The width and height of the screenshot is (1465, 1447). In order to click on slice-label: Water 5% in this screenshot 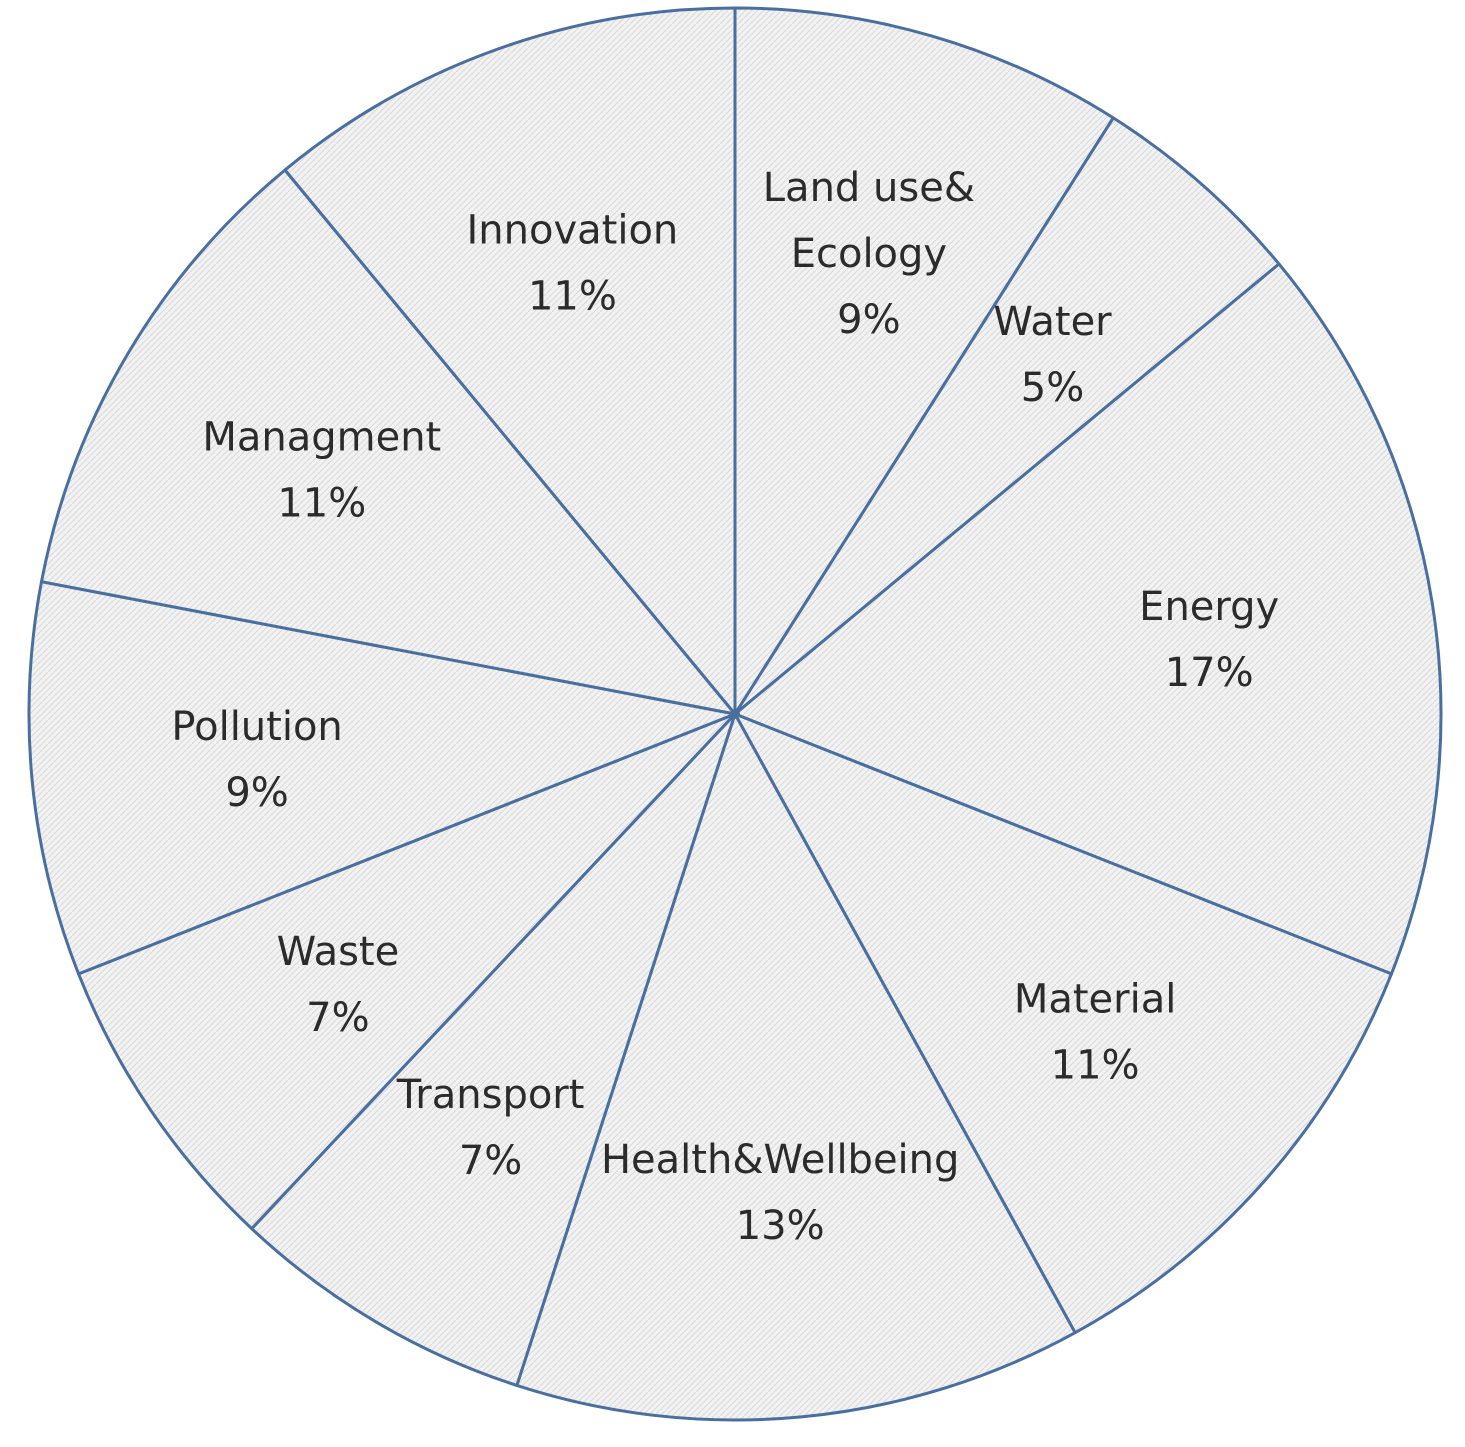, I will do `click(1052, 355)`.